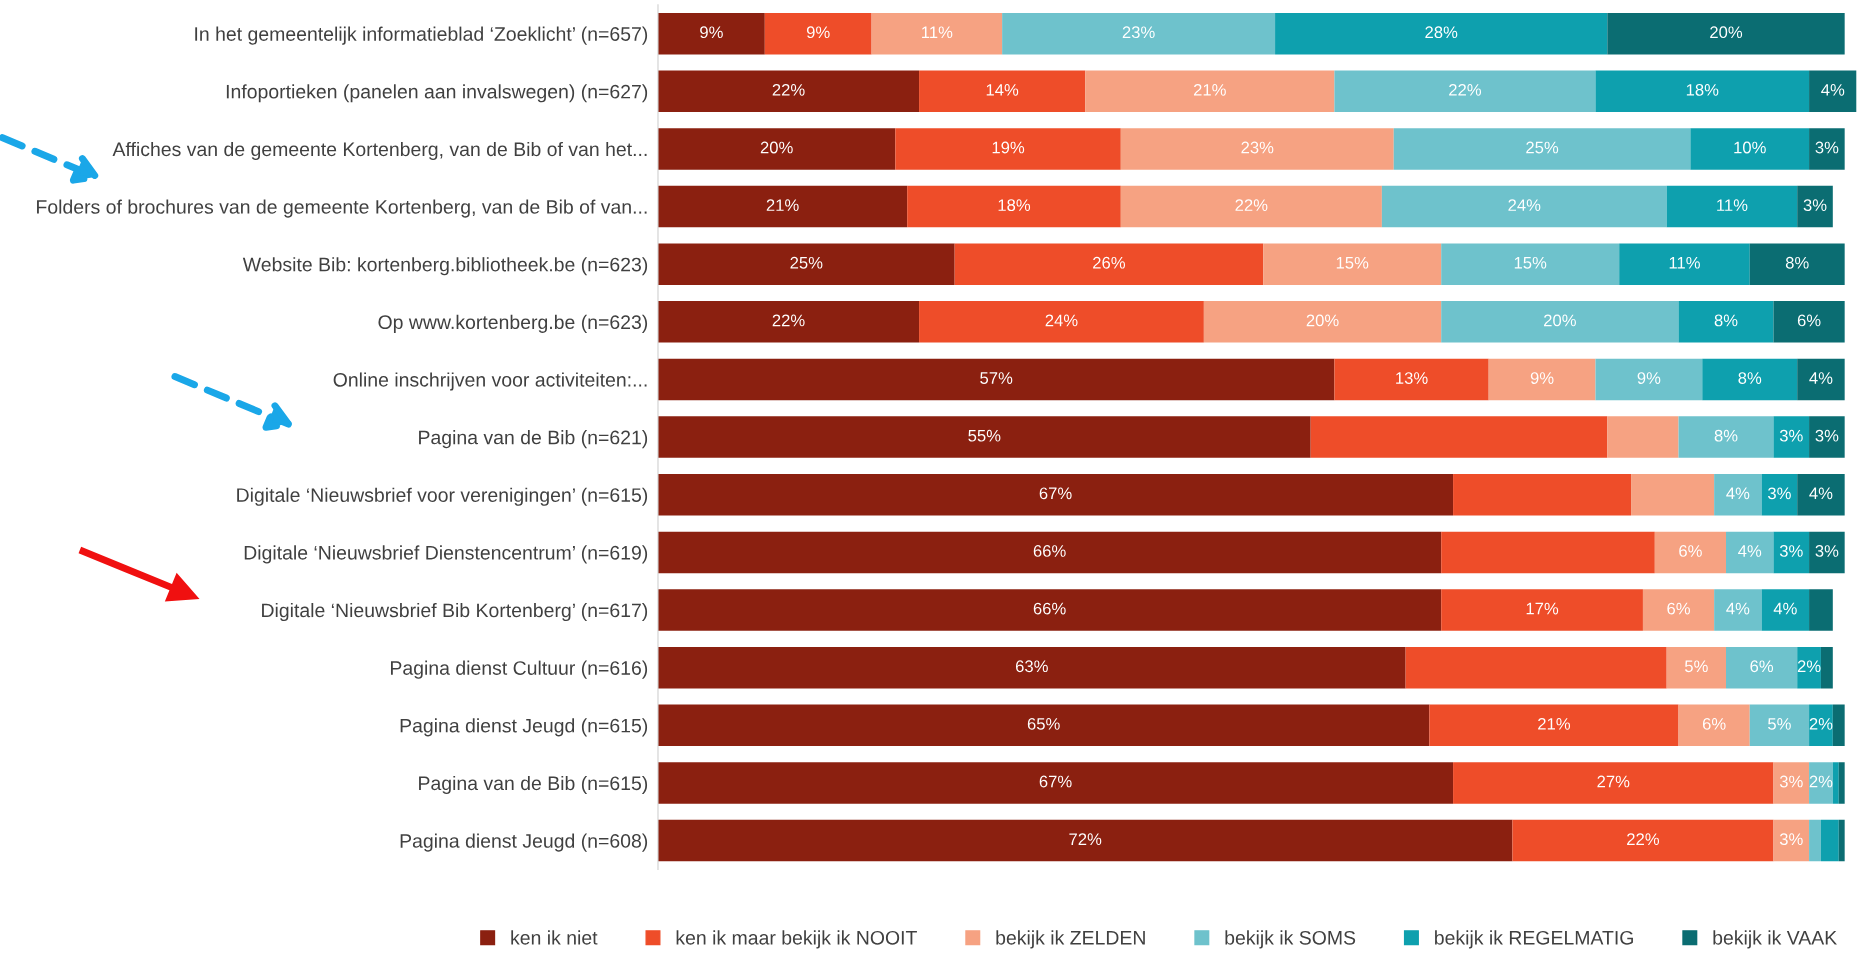  I want to click on data-label: 14%, so click(1002, 90).